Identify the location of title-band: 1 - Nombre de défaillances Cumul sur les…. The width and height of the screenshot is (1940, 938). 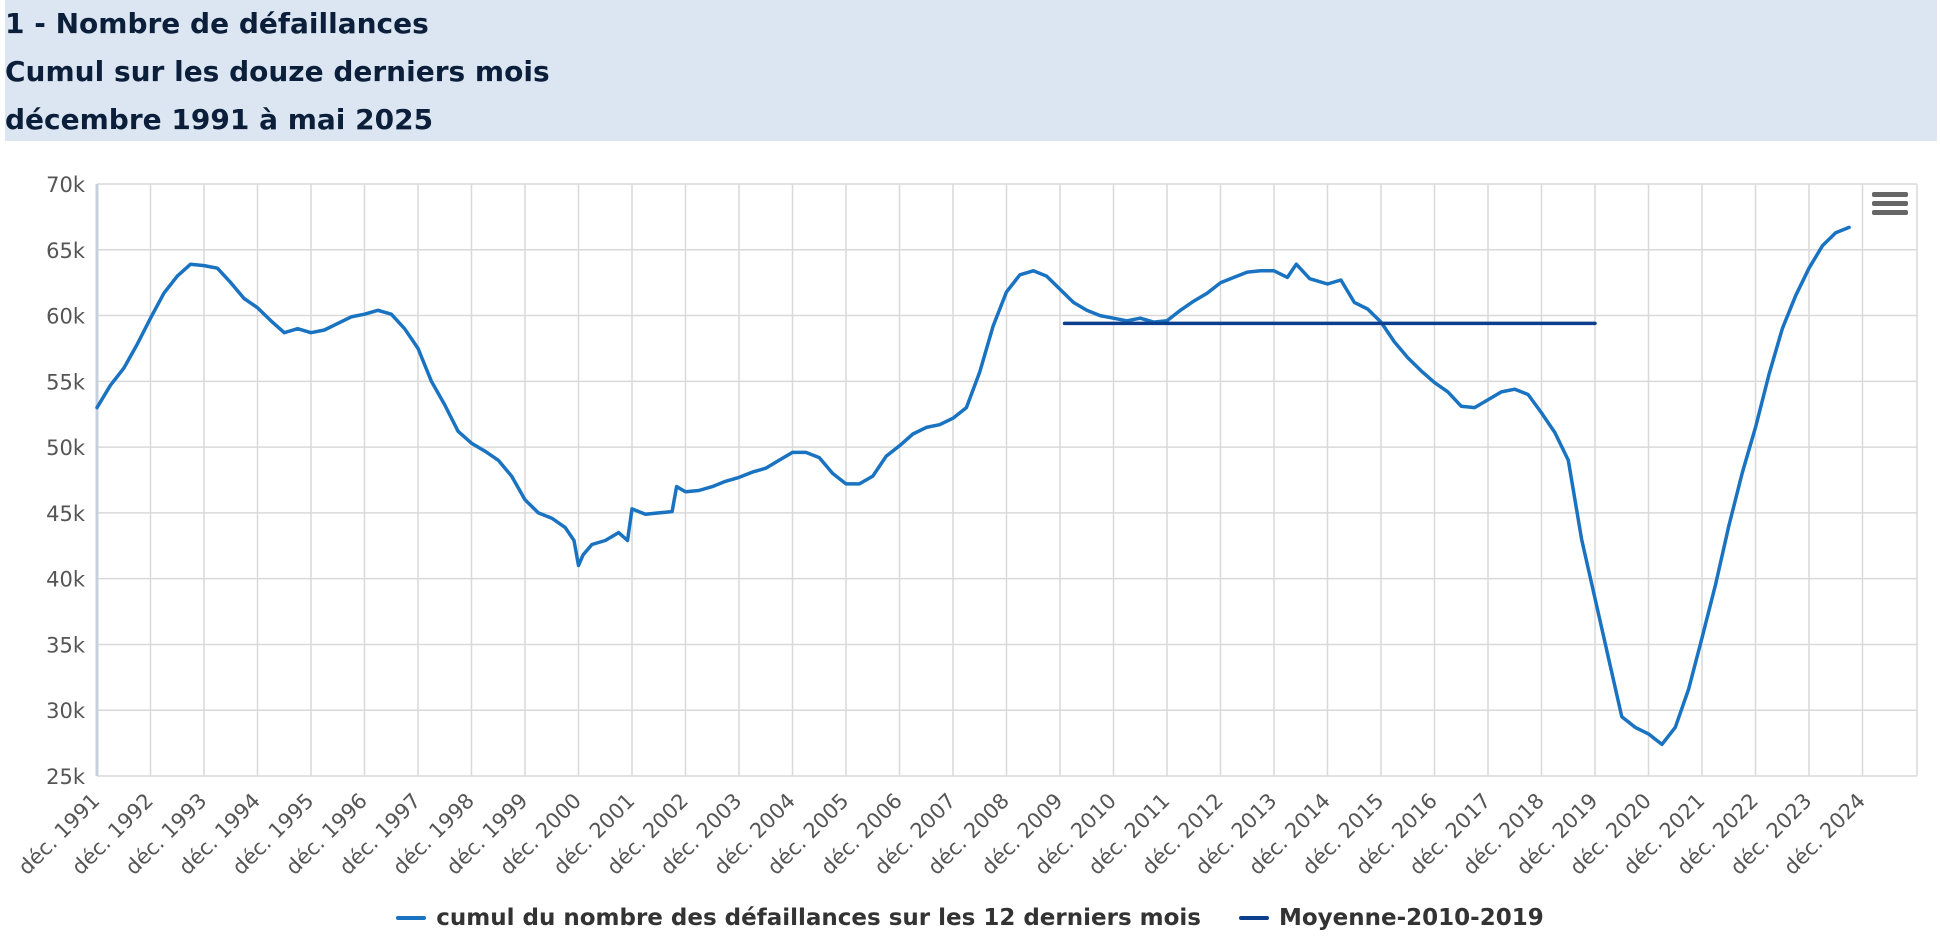
(971, 70).